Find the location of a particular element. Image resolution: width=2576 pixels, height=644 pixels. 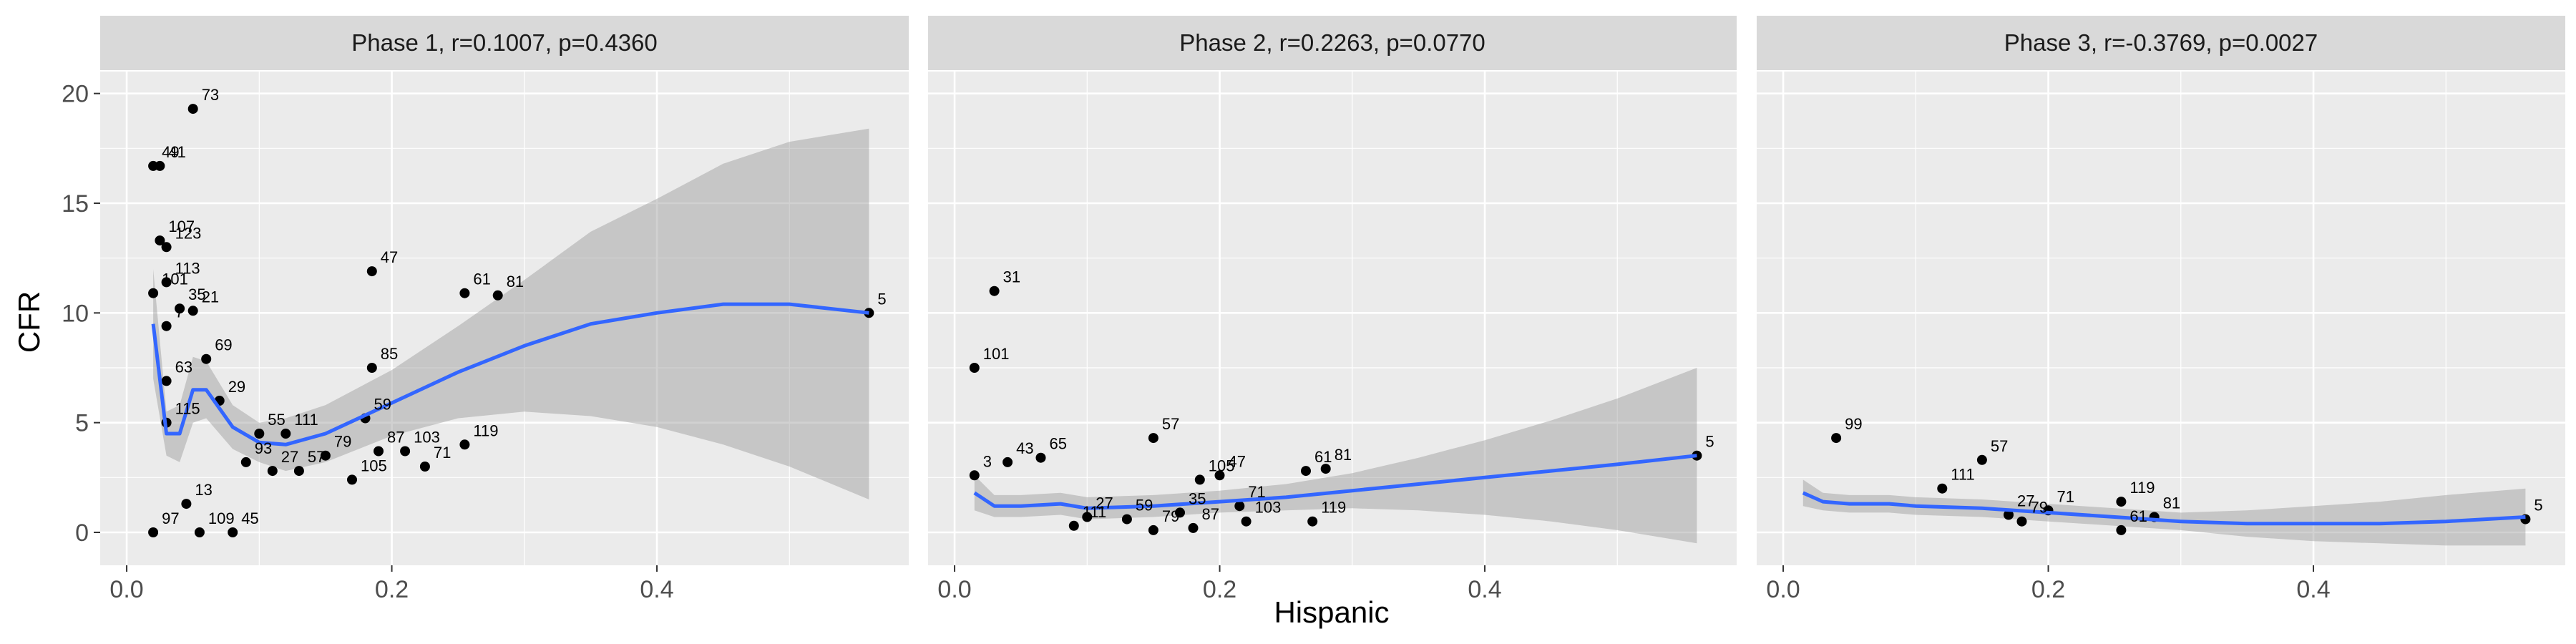

point-label: 5 is located at coordinates (1709, 442).